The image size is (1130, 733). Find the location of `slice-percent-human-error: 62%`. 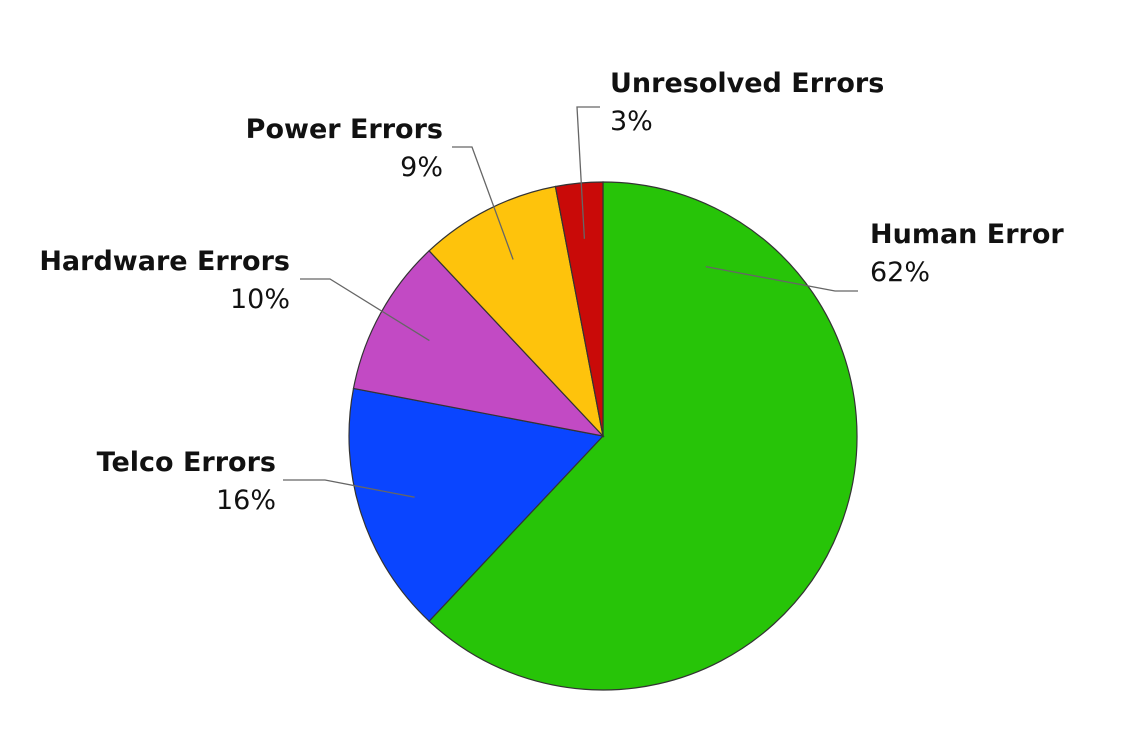

slice-percent-human-error: 62% is located at coordinates (900, 272).